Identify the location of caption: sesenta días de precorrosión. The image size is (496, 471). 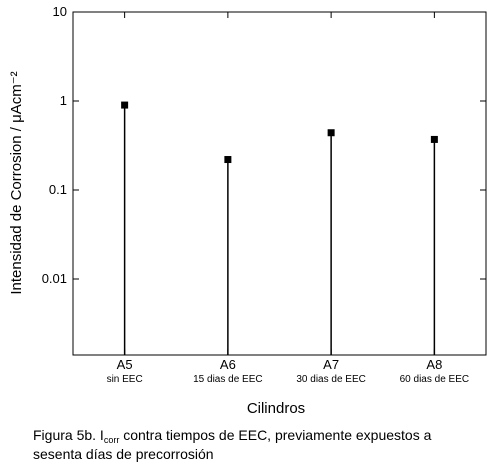
(123, 454).